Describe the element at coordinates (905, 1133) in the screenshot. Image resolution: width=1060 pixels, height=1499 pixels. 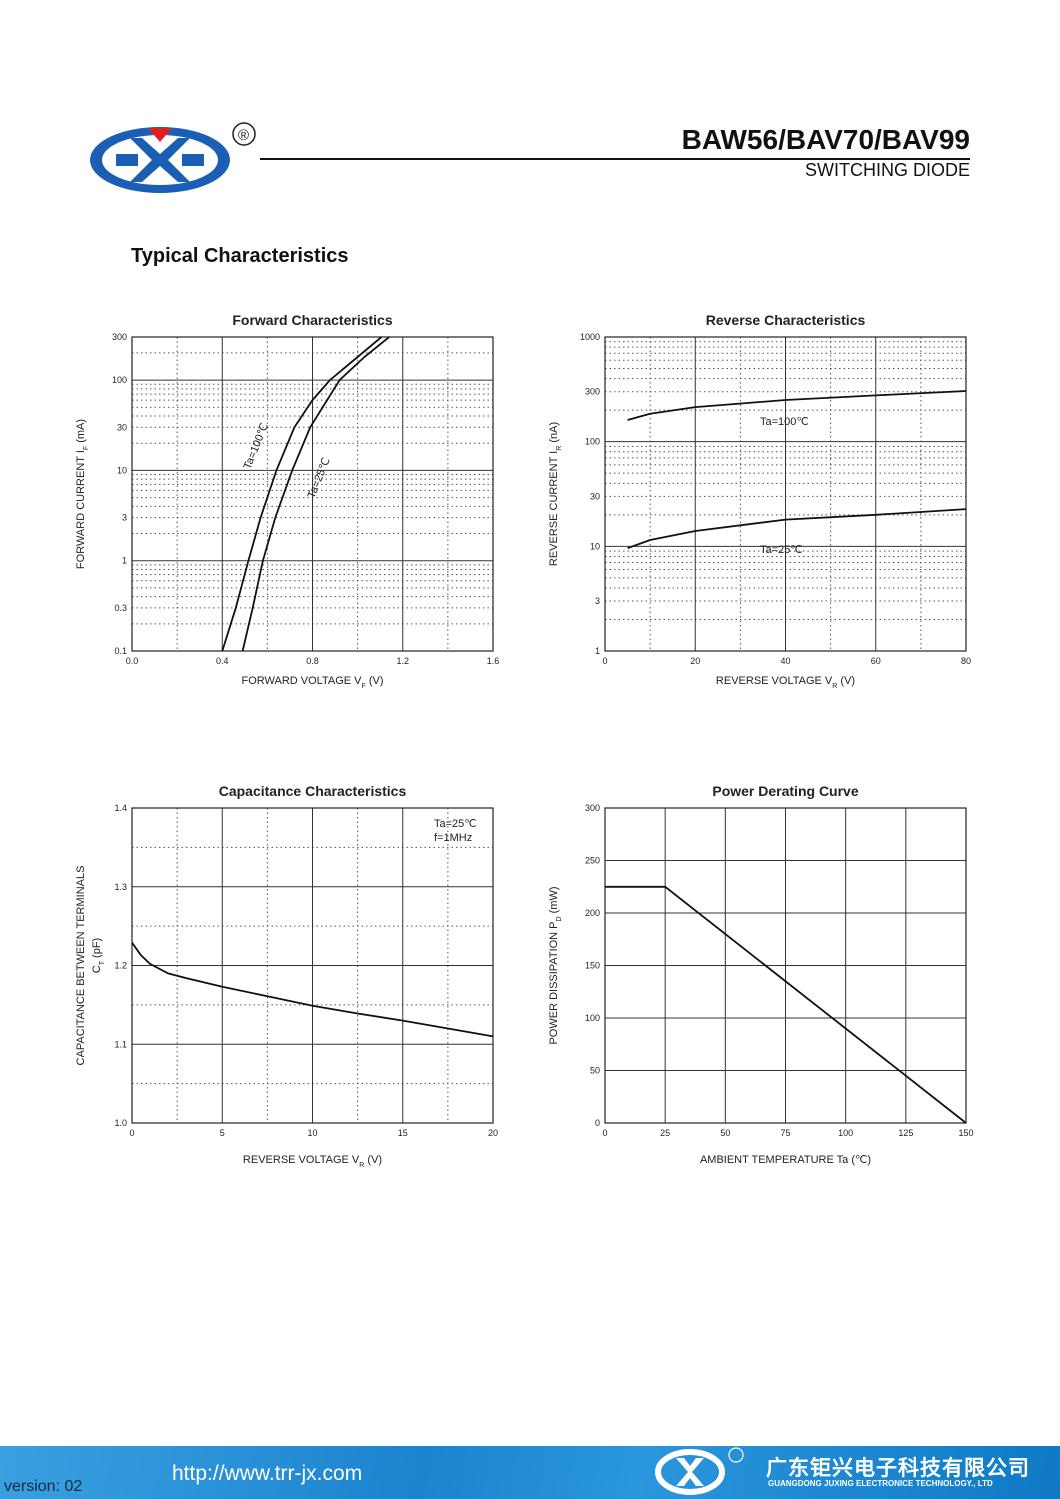
I see `x-tick-label: 125` at that location.